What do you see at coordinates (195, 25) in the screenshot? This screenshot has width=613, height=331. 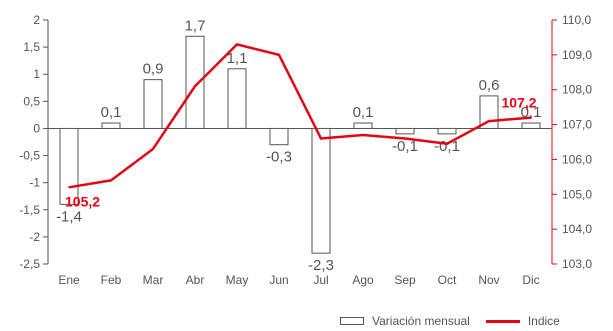 I see `bar-data-label: 1,7` at bounding box center [195, 25].